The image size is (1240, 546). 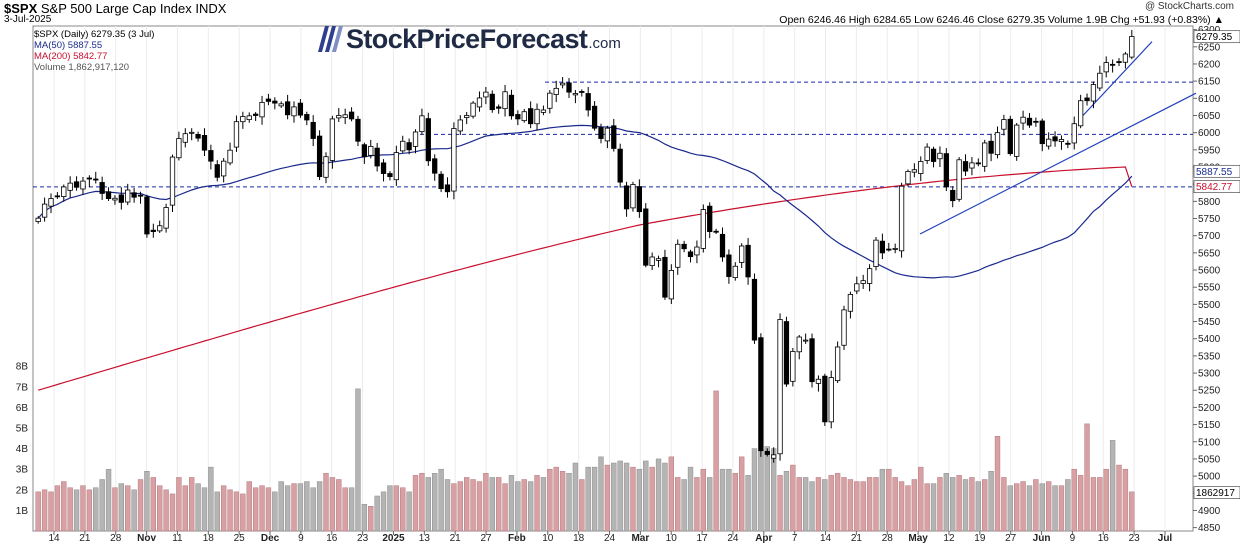 What do you see at coordinates (115, 8) in the screenshot?
I see `symbol-title: $SPX S&P 500 Large Cap Index INDX` at bounding box center [115, 8].